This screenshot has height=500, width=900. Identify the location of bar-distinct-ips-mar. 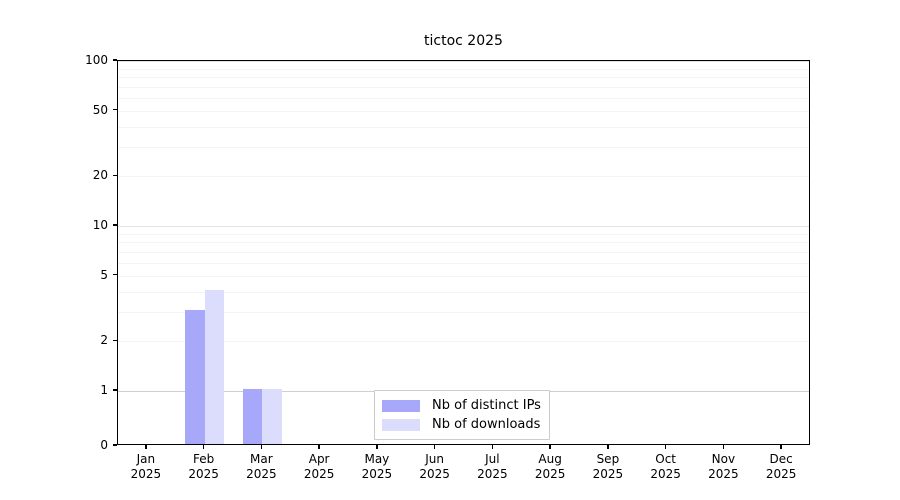
(252, 416).